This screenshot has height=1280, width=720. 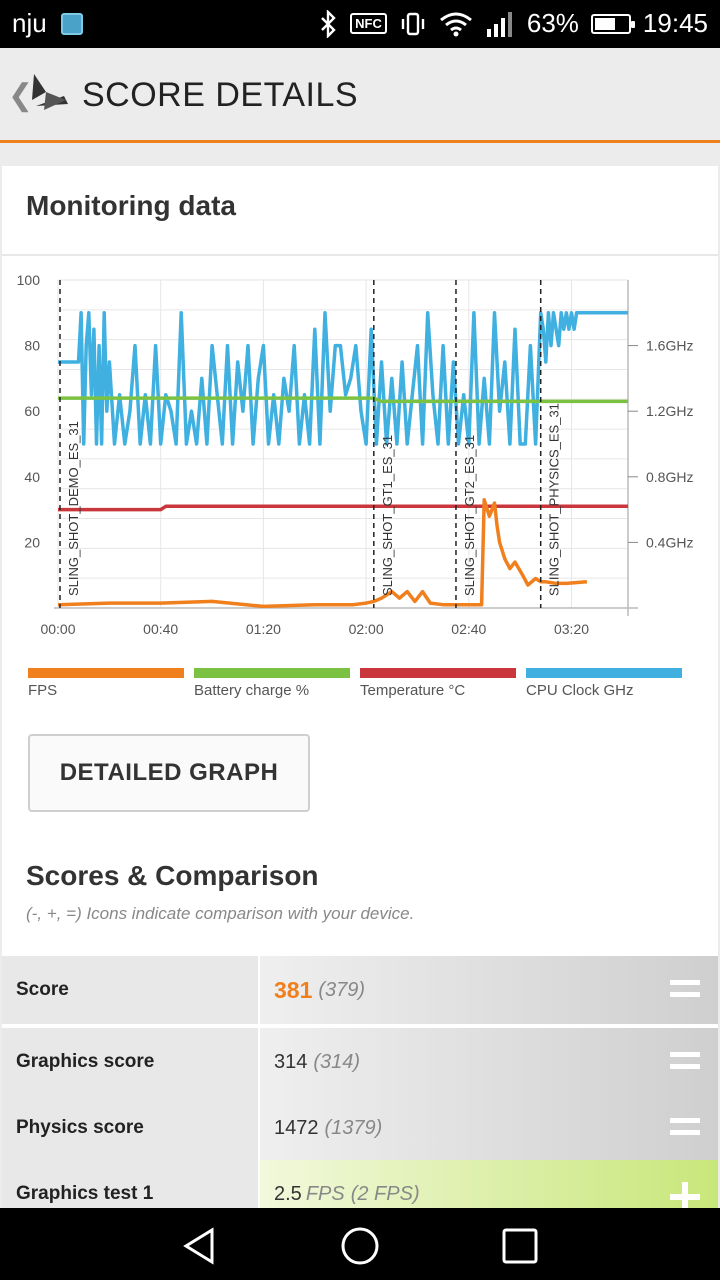 What do you see at coordinates (29, 23) in the screenshot?
I see `carrier-name: nju` at bounding box center [29, 23].